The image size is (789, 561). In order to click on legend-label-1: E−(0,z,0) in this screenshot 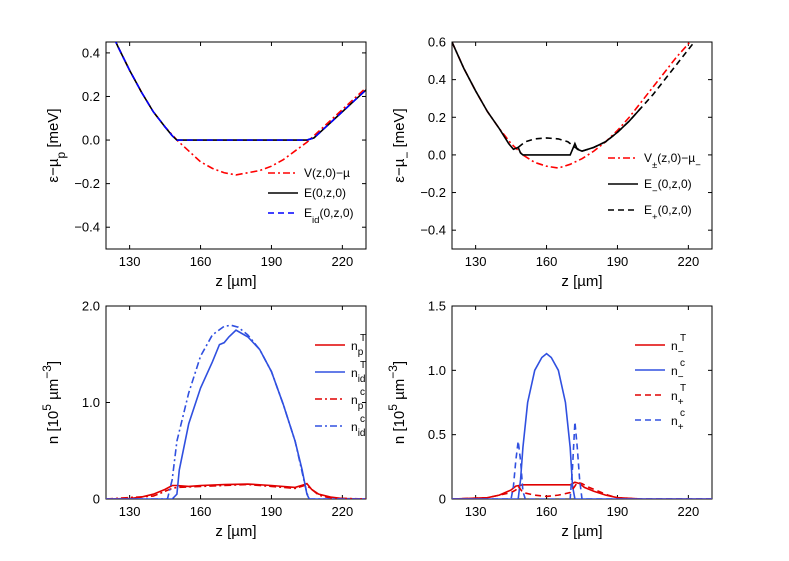, I will do `click(668, 187)`.